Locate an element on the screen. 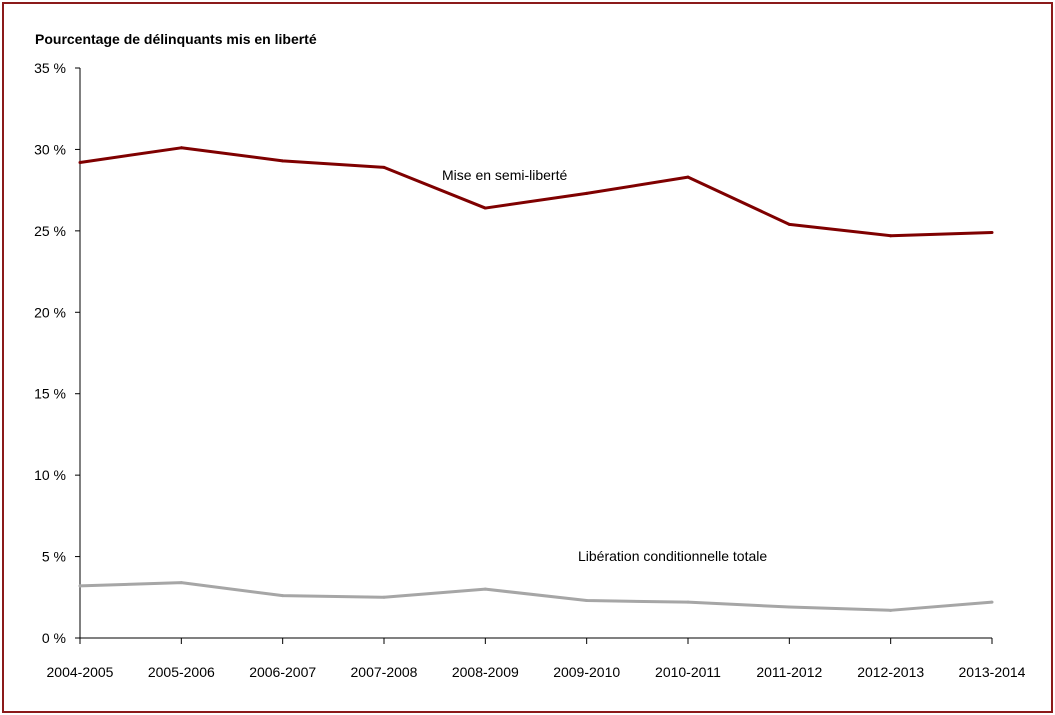 The width and height of the screenshot is (1055, 715). x-tick-label: 2007-2008 is located at coordinates (384, 672).